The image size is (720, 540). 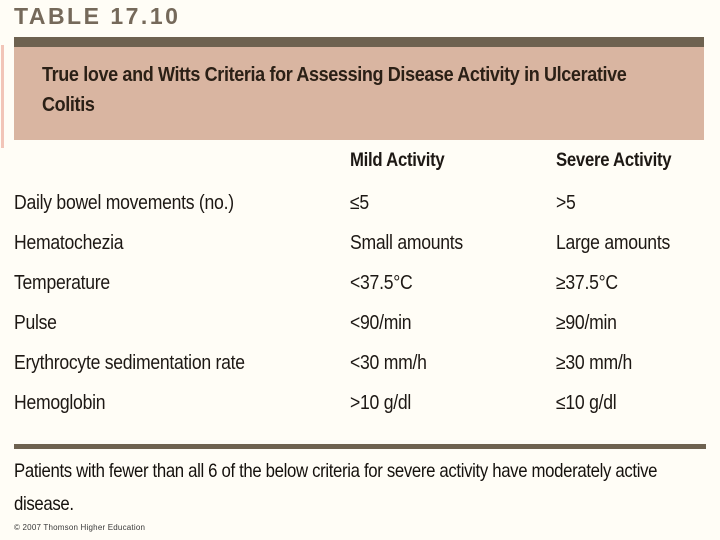 I want to click on criterion-text: Erythrocyte sedimentation rate, so click(x=129, y=362).